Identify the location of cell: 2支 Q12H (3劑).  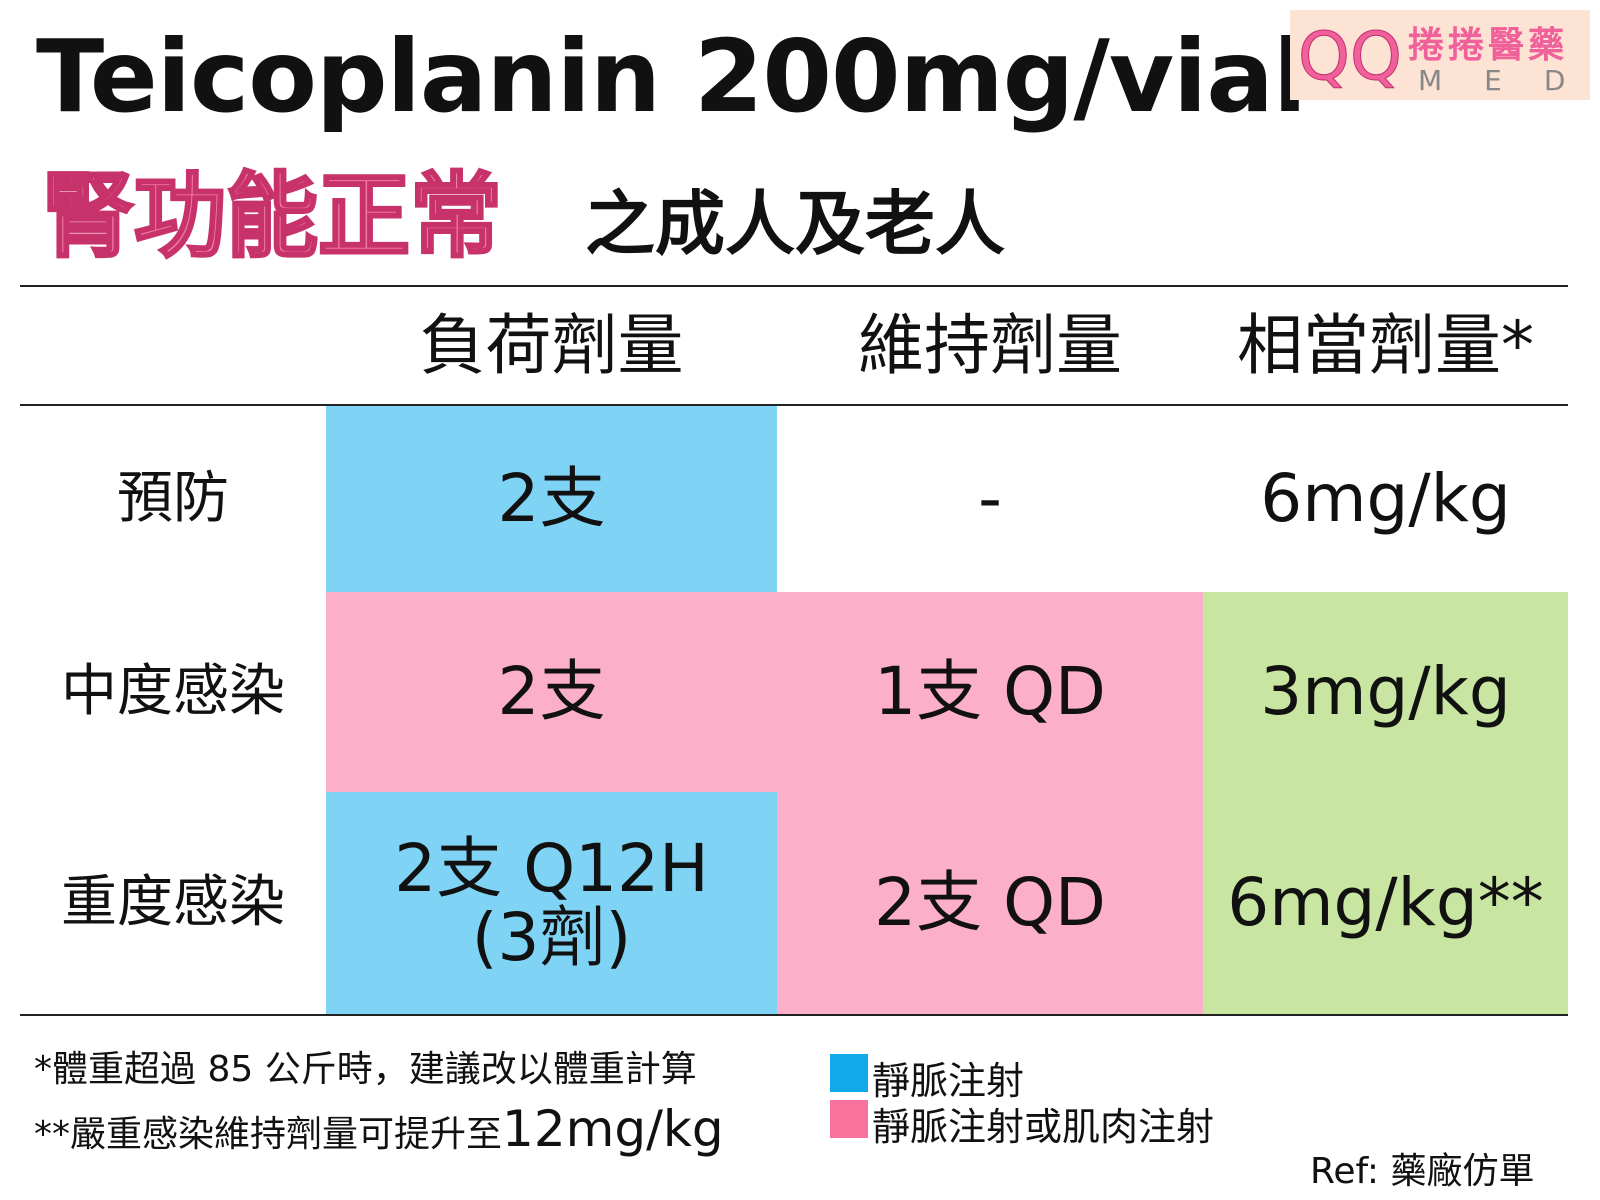
(551, 903).